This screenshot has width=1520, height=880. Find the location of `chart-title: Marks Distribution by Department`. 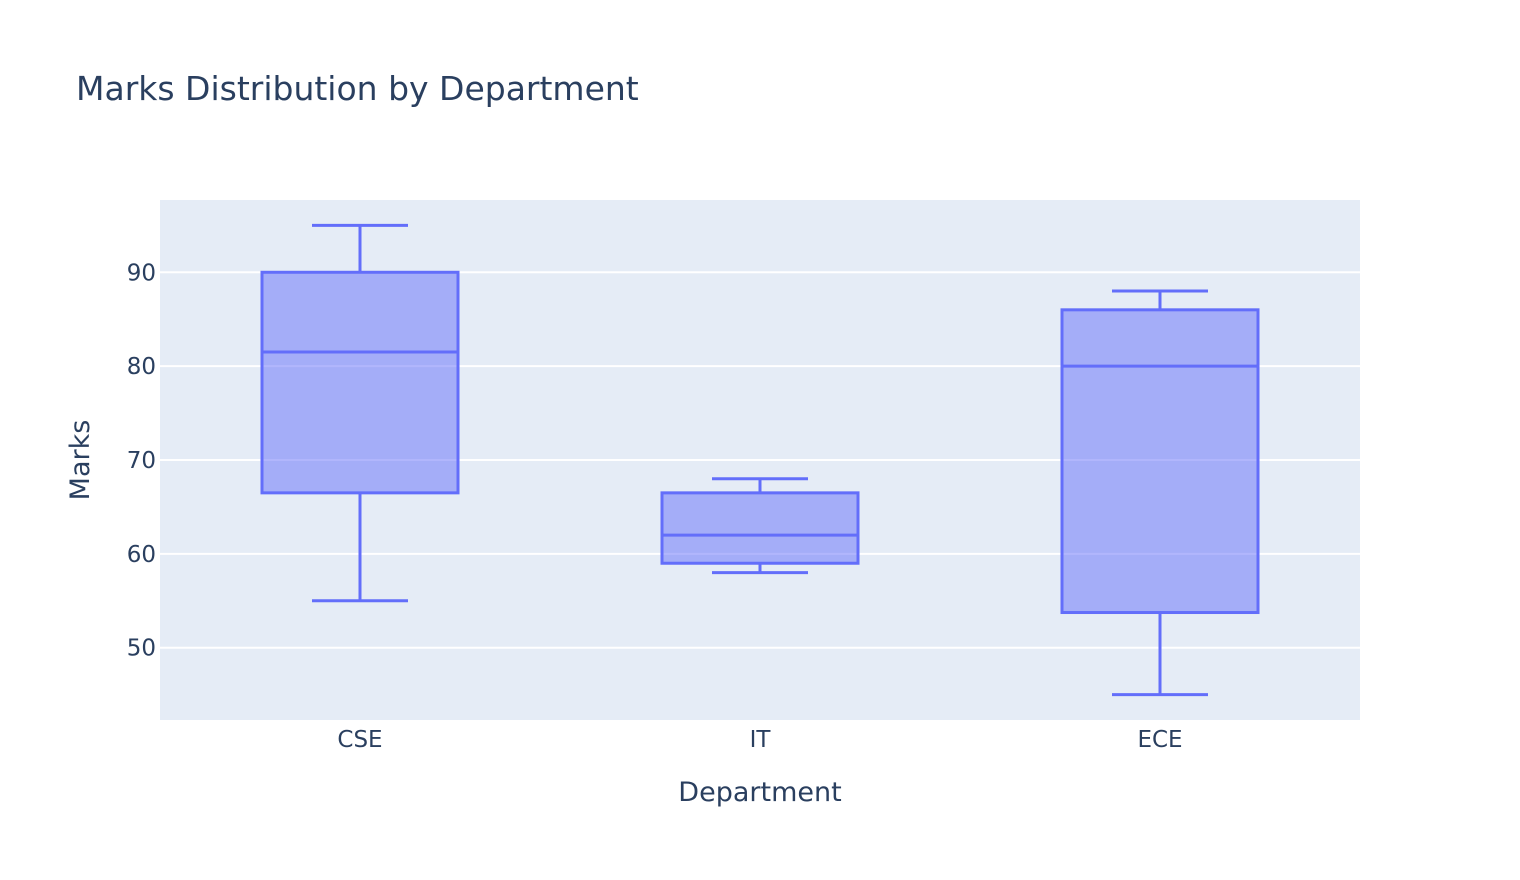

chart-title: Marks Distribution by Department is located at coordinates (357, 88).